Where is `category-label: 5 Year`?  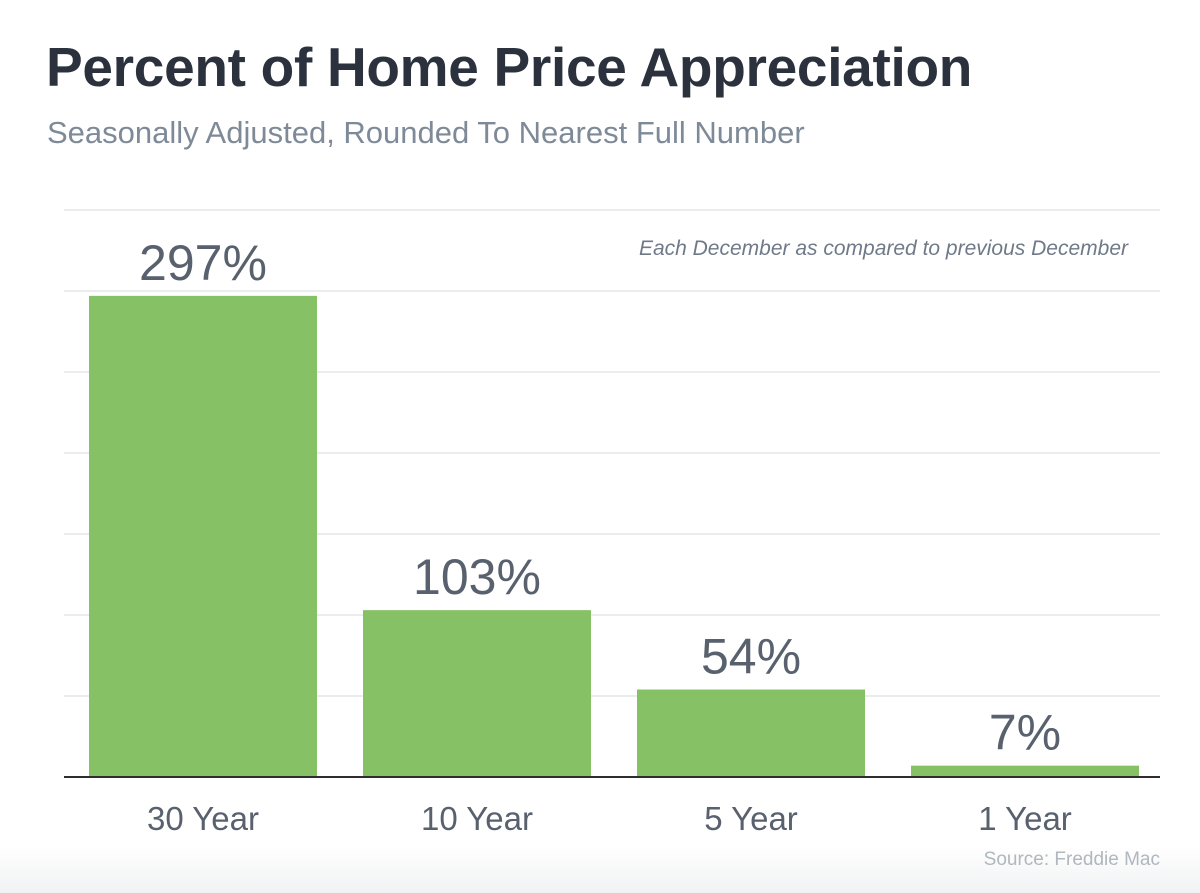 category-label: 5 Year is located at coordinates (751, 818).